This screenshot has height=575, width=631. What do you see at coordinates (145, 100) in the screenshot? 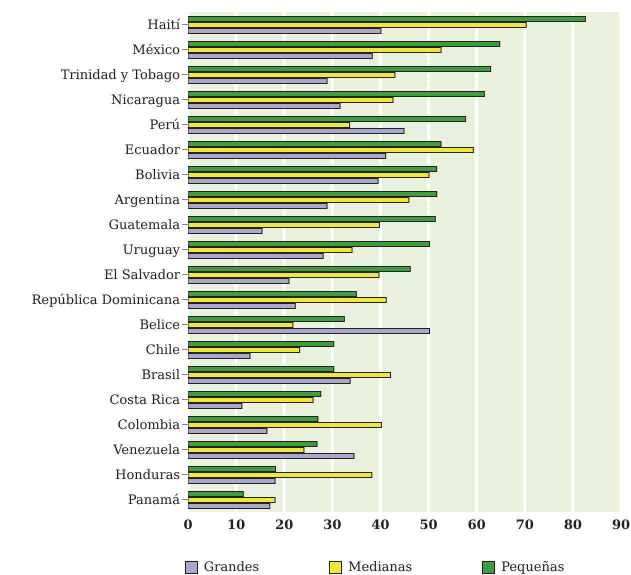
I see `y-tick-label: Nicaragua` at bounding box center [145, 100].